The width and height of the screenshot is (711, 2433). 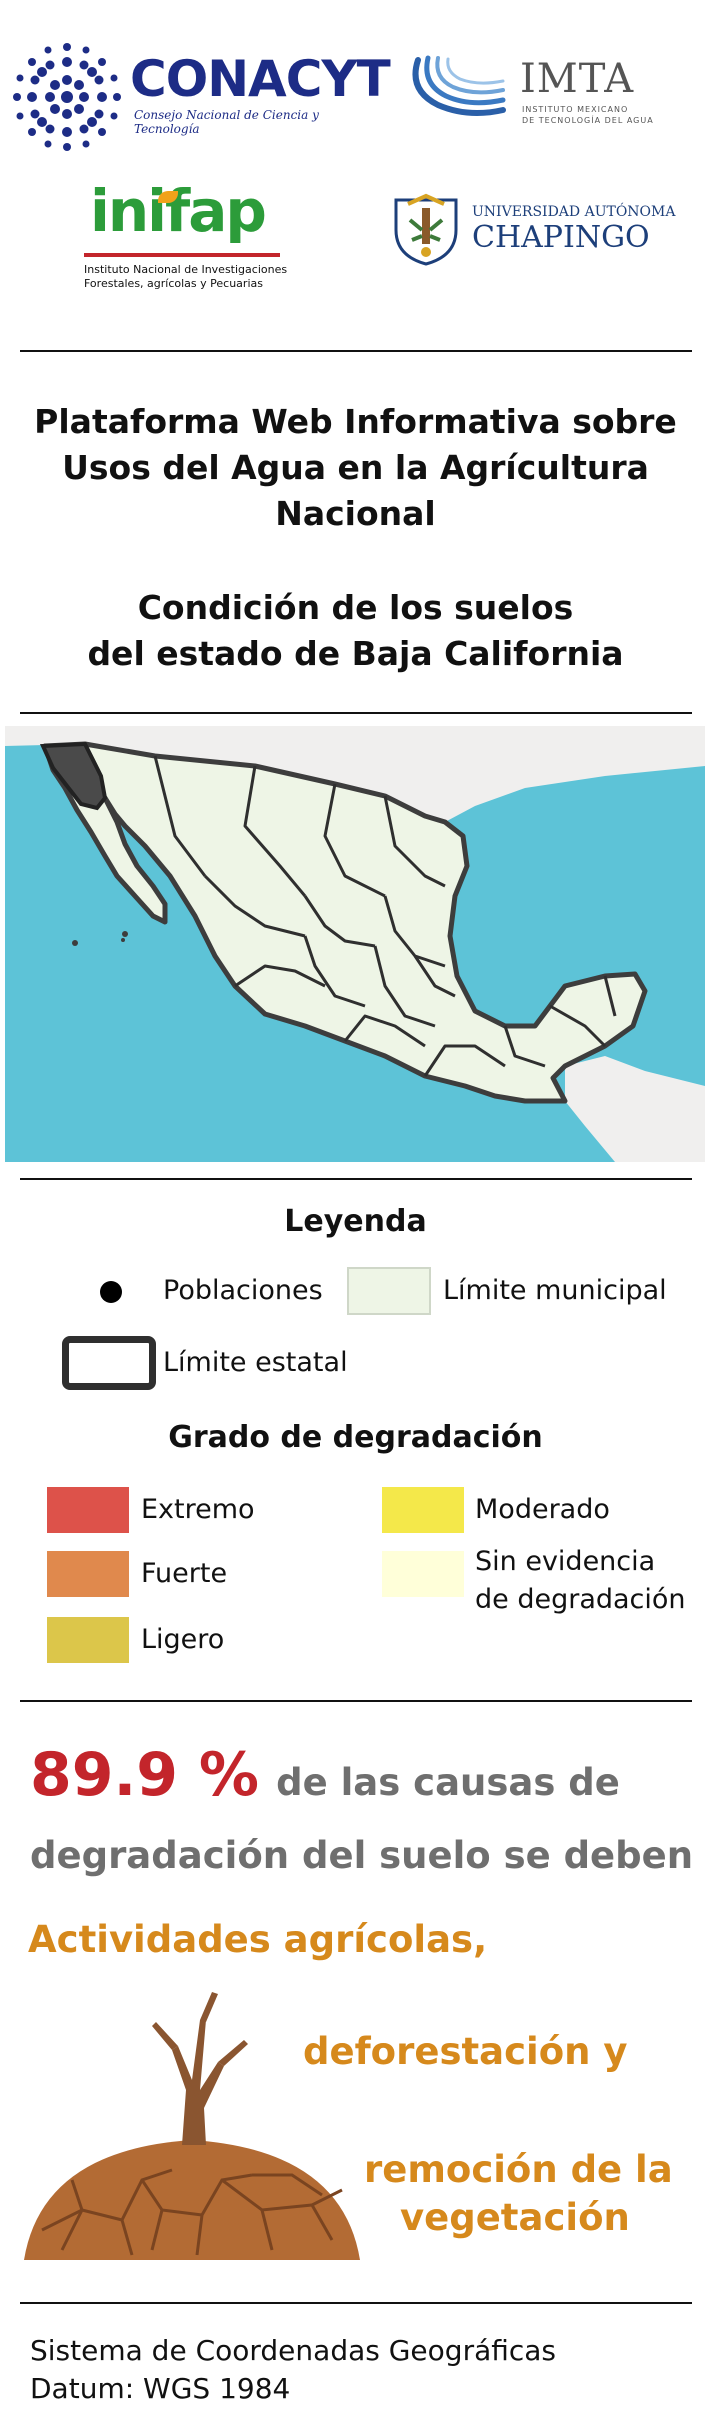 What do you see at coordinates (258, 1939) in the screenshot?
I see `cause-1: Actividades agrícolas,` at bounding box center [258, 1939].